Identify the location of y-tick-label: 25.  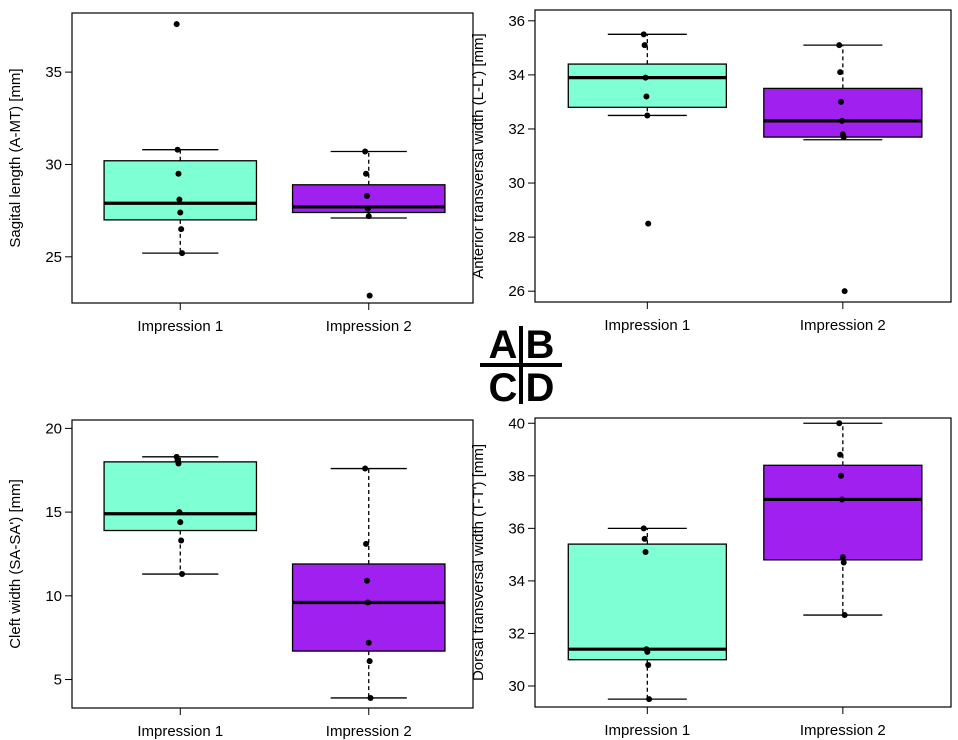
(53, 257).